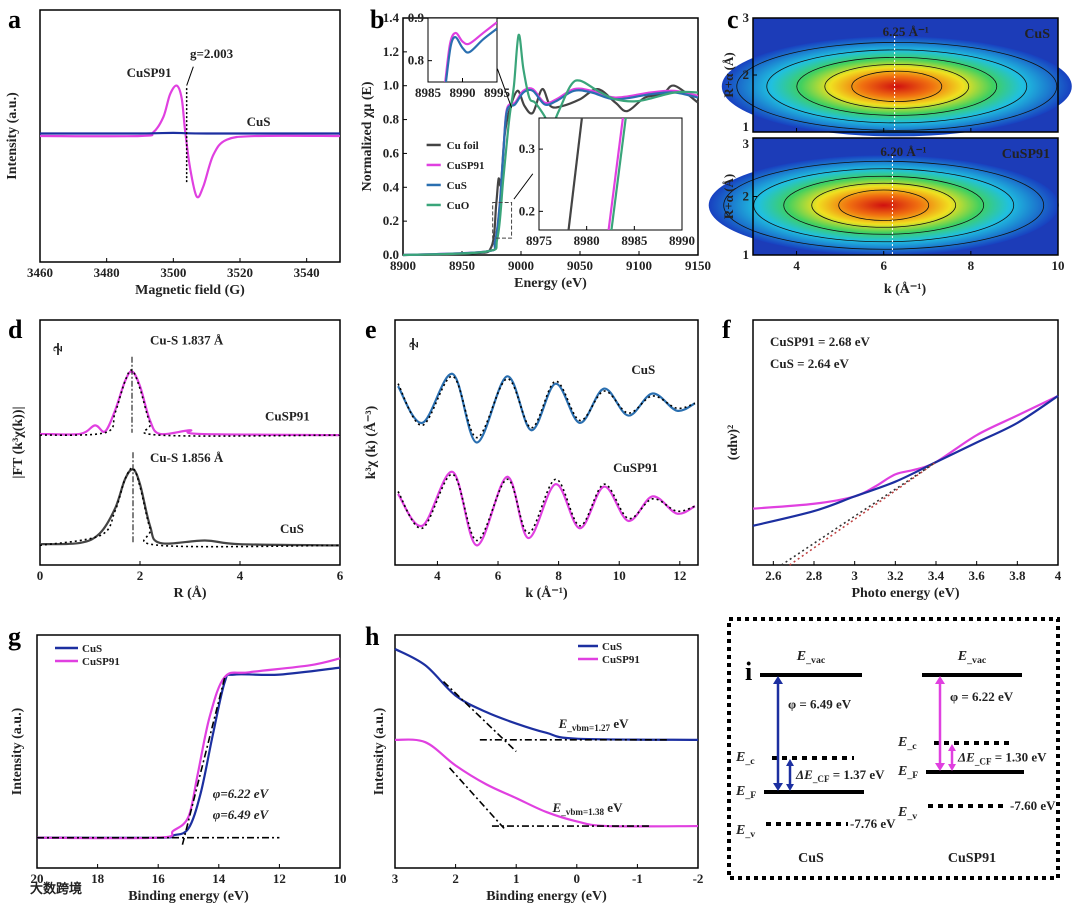 The height and width of the screenshot is (916, 1080). What do you see at coordinates (745, 758) in the screenshot?
I see `level-label-c: E_c` at bounding box center [745, 758].